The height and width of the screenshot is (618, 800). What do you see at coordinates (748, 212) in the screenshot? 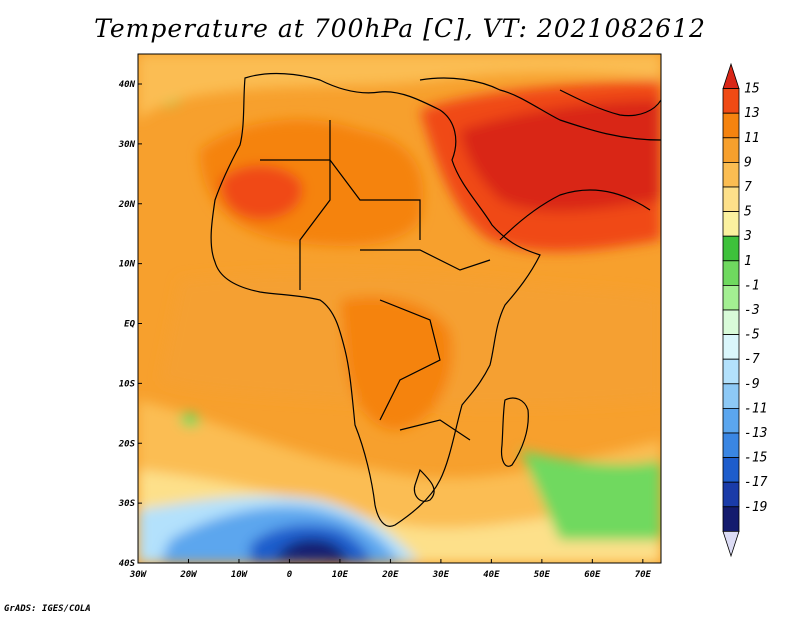
I see `colorbar-label: 5` at bounding box center [748, 212].